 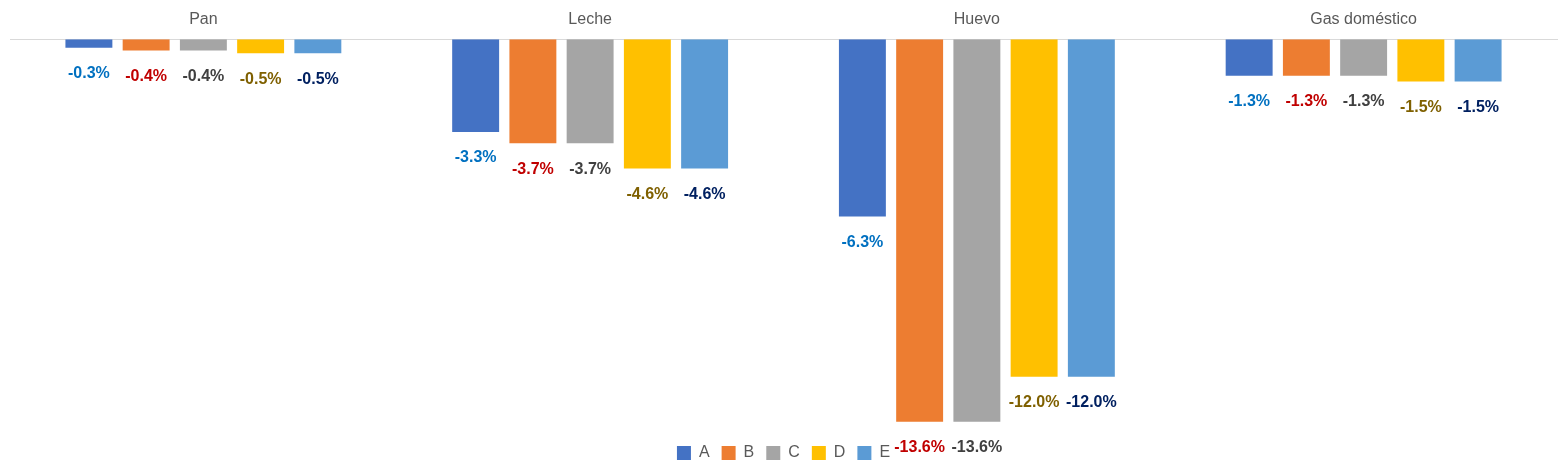 I want to click on legend-label: E, so click(x=885, y=452).